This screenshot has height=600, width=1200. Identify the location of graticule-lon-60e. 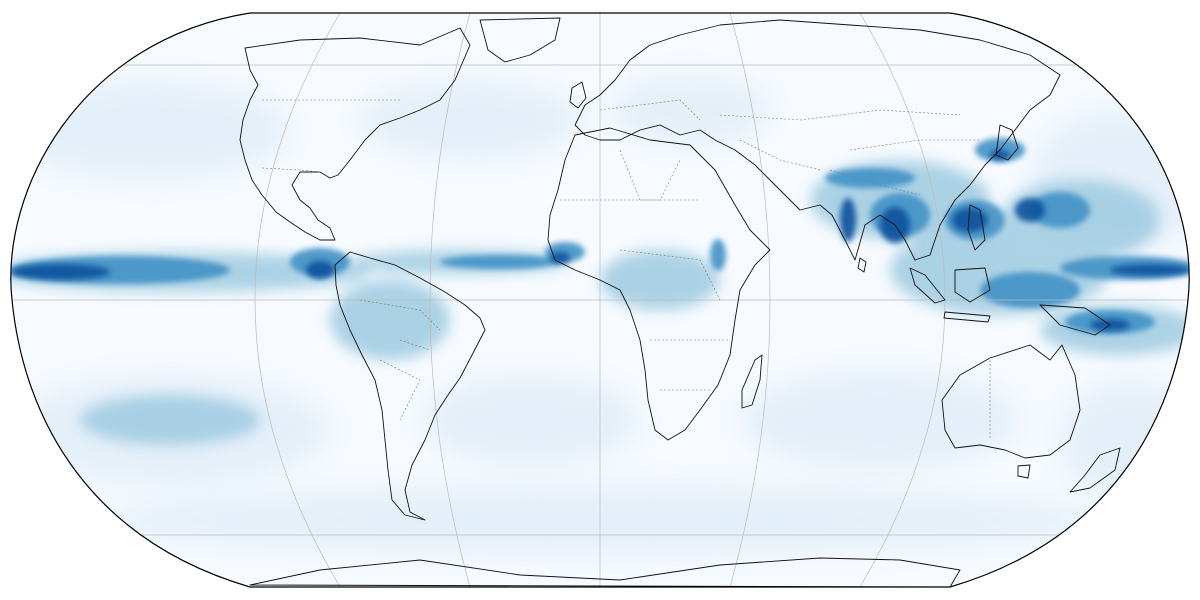
(750, 300).